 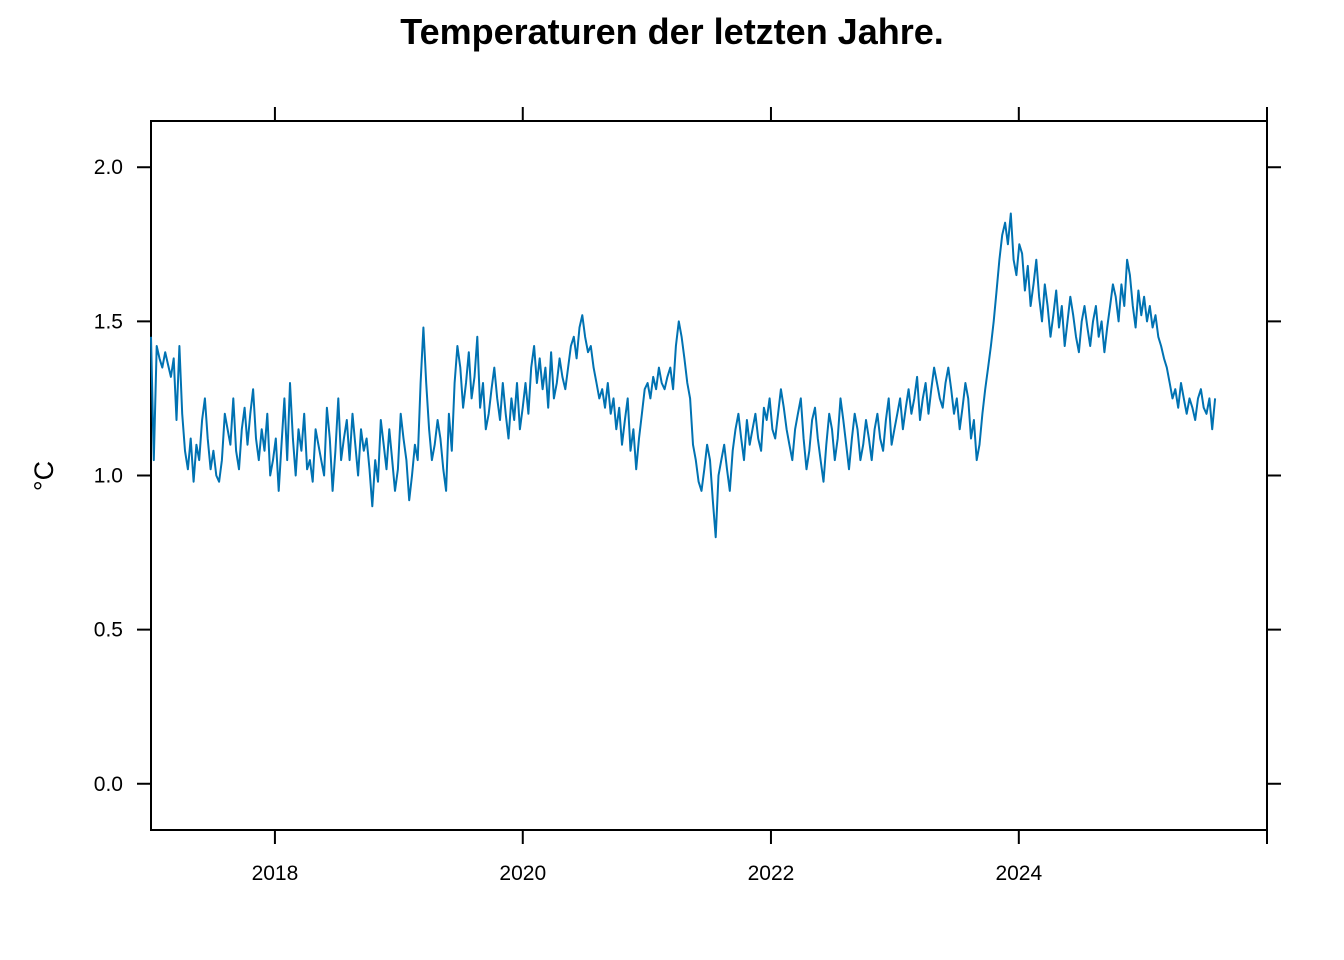 I want to click on x-tick-label: 2022, so click(x=771, y=873).